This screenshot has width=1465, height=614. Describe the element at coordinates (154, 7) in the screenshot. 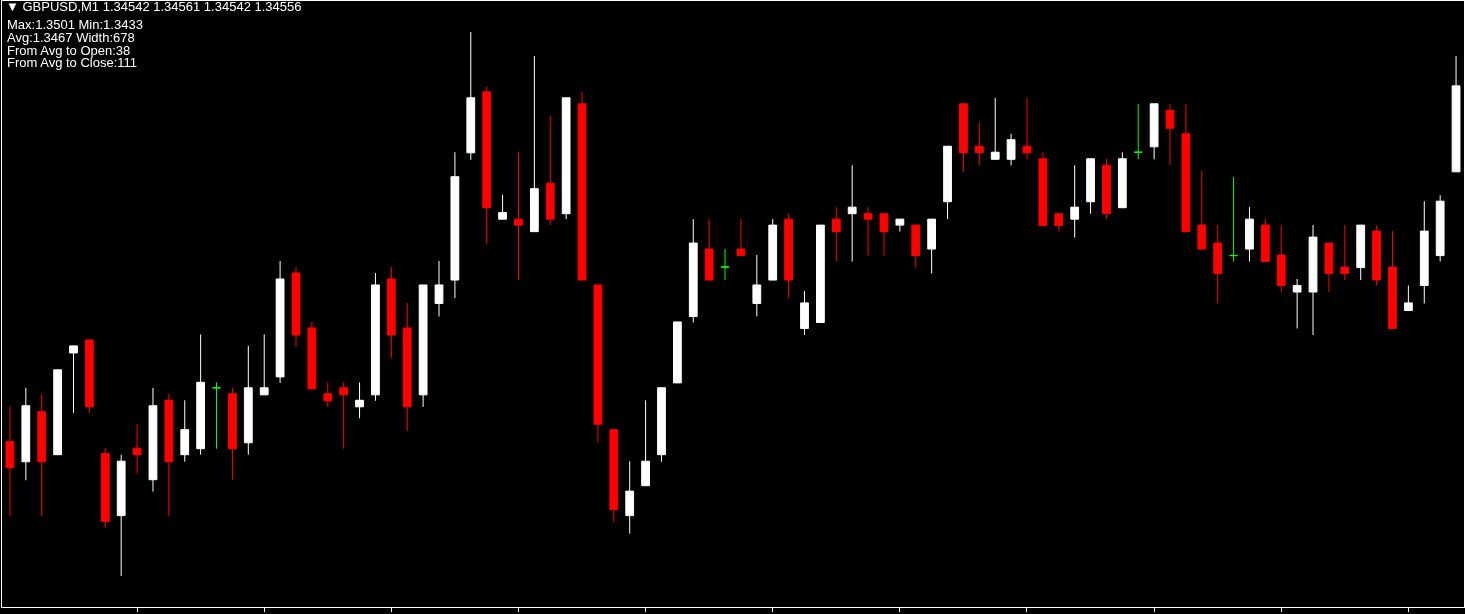

I see `chart-title: ▼ GBPUSD,M1 1.34542 1.34561 1.34542 1.34556` at that location.